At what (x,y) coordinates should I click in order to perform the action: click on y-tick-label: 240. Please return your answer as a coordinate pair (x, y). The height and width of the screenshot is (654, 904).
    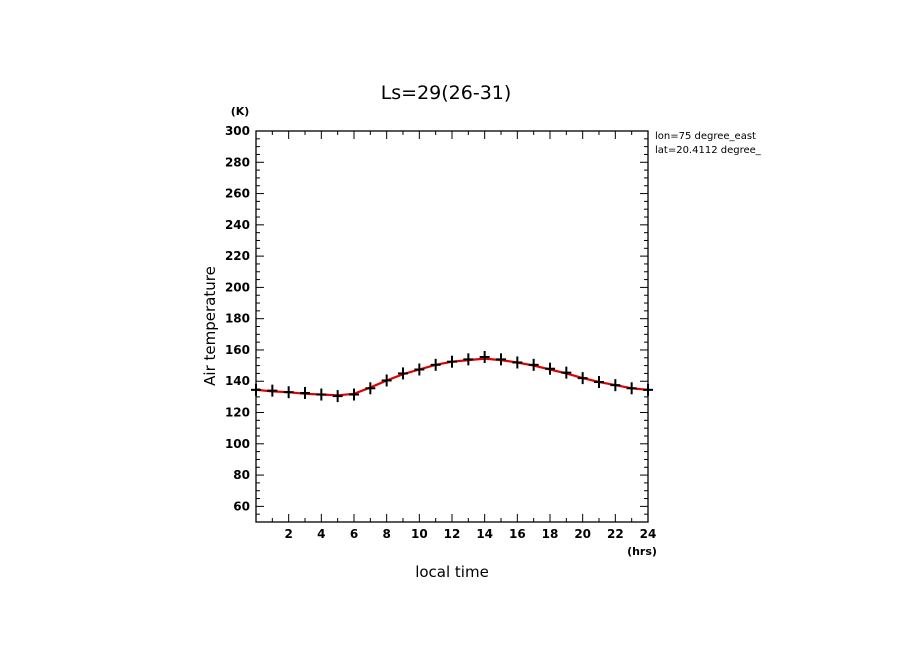
    Looking at the image, I should click on (237, 225).